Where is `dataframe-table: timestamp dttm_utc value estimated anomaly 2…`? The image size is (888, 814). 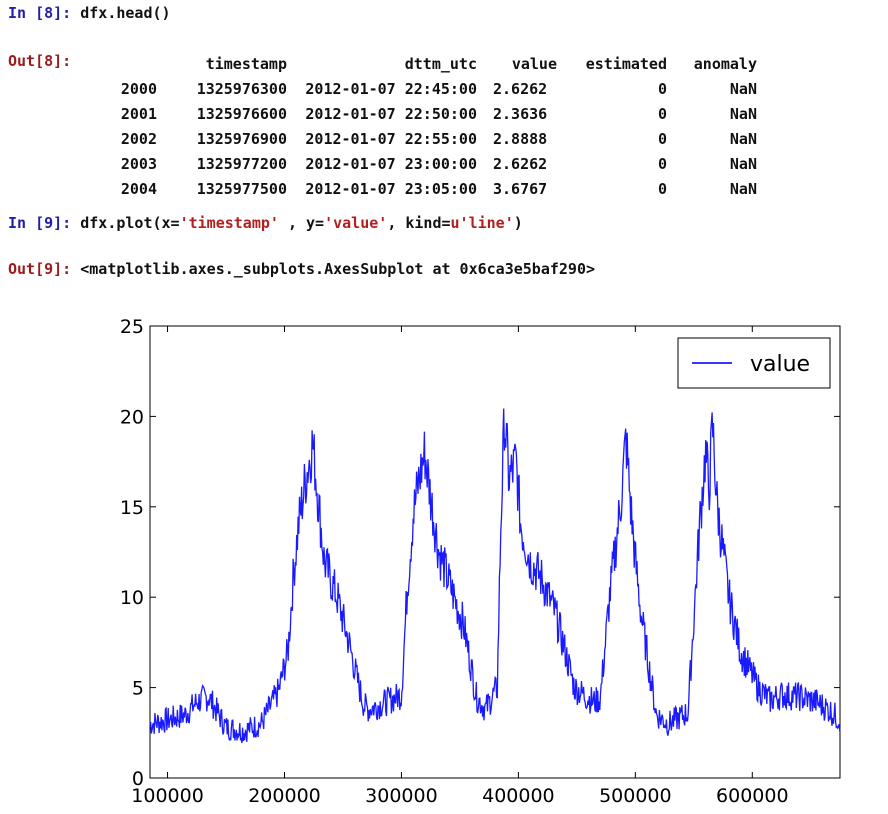
dataframe-table: timestamp dttm_utc value estimated anomaly 2… is located at coordinates (419, 127).